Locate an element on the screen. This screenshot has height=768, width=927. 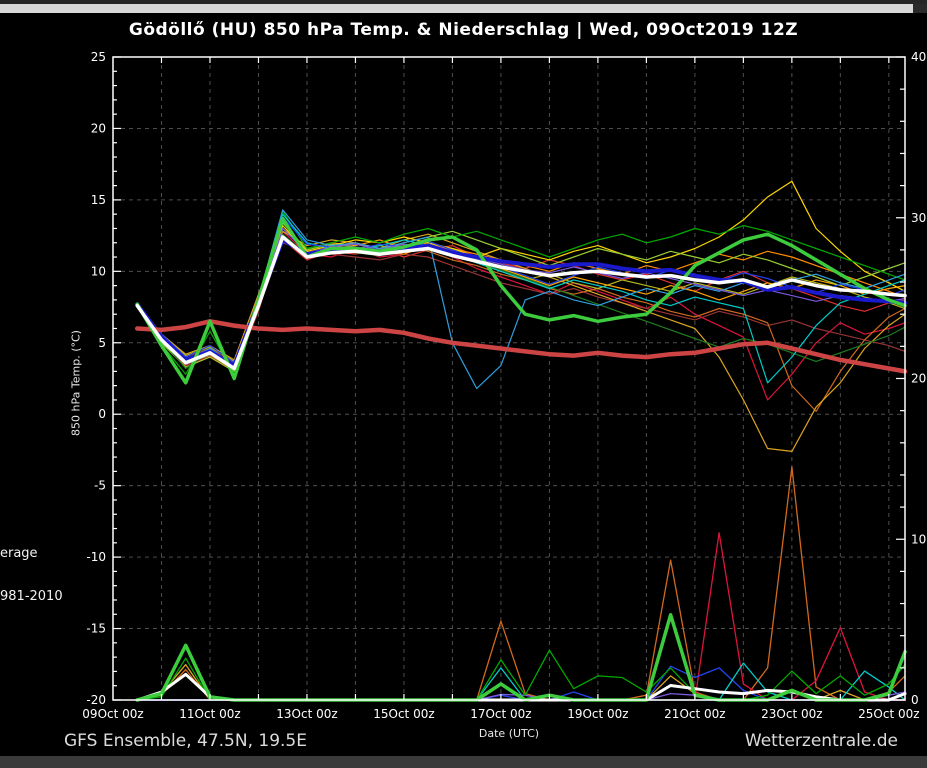
x-tick-label: 19Oct 00z is located at coordinates (597, 714).